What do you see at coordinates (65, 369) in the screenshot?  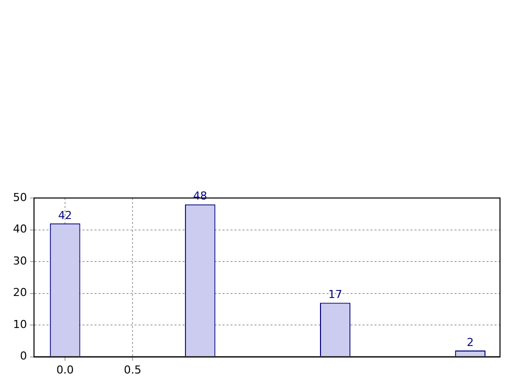 I see `x-tick-label: 0.0` at bounding box center [65, 369].